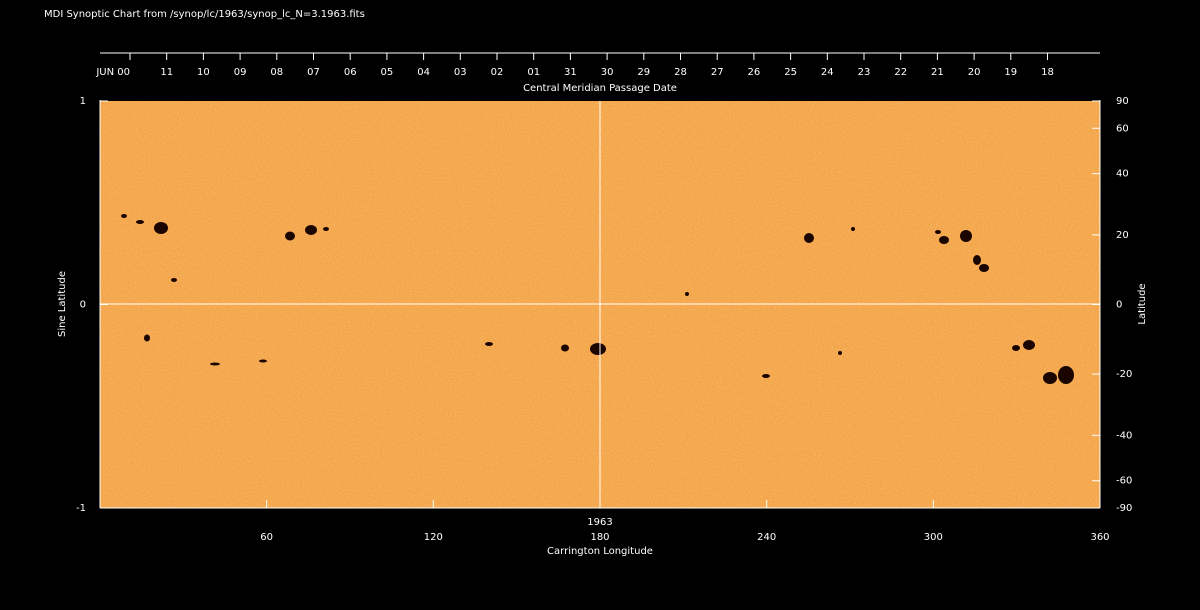  What do you see at coordinates (1047, 72) in the screenshot?
I see `top-tick-label: 18` at bounding box center [1047, 72].